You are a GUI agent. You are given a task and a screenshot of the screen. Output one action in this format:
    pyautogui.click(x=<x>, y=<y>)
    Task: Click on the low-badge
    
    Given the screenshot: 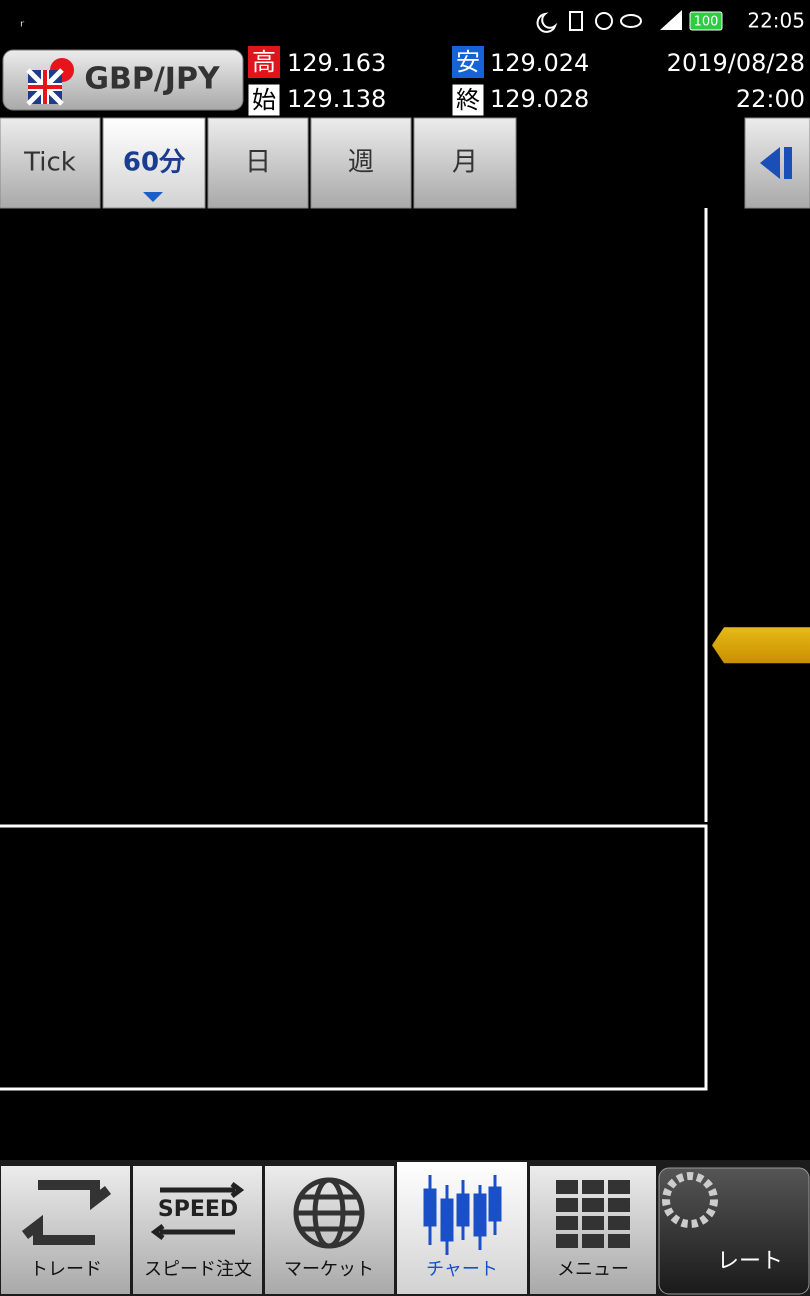 What is the action you would take?
    pyautogui.click(x=468, y=62)
    